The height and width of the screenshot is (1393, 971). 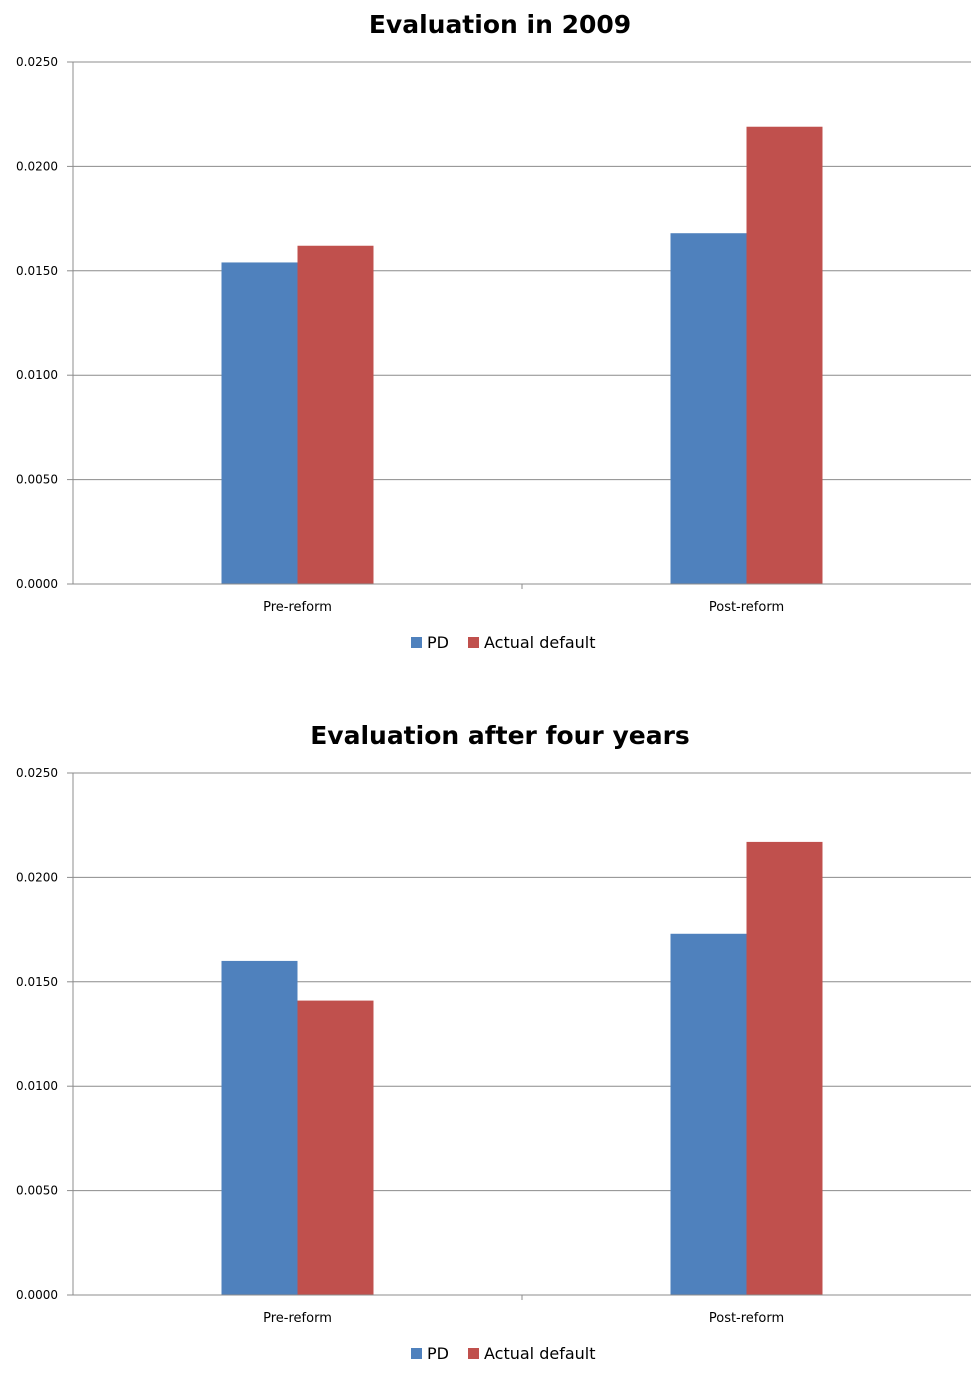 I want to click on chart-title: Evaluation in 2009, so click(x=500, y=24).